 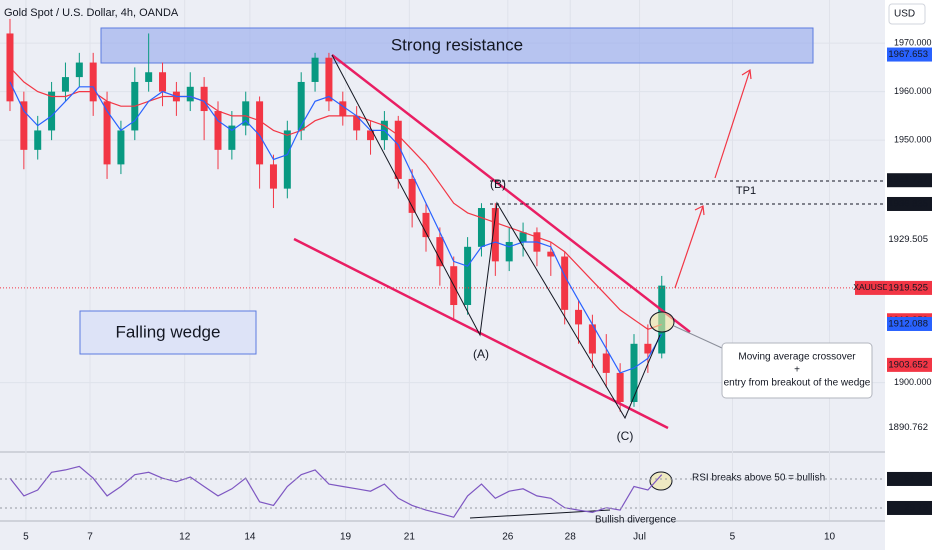 What do you see at coordinates (346, 537) in the screenshot?
I see `x-tick-label: 19` at bounding box center [346, 537].